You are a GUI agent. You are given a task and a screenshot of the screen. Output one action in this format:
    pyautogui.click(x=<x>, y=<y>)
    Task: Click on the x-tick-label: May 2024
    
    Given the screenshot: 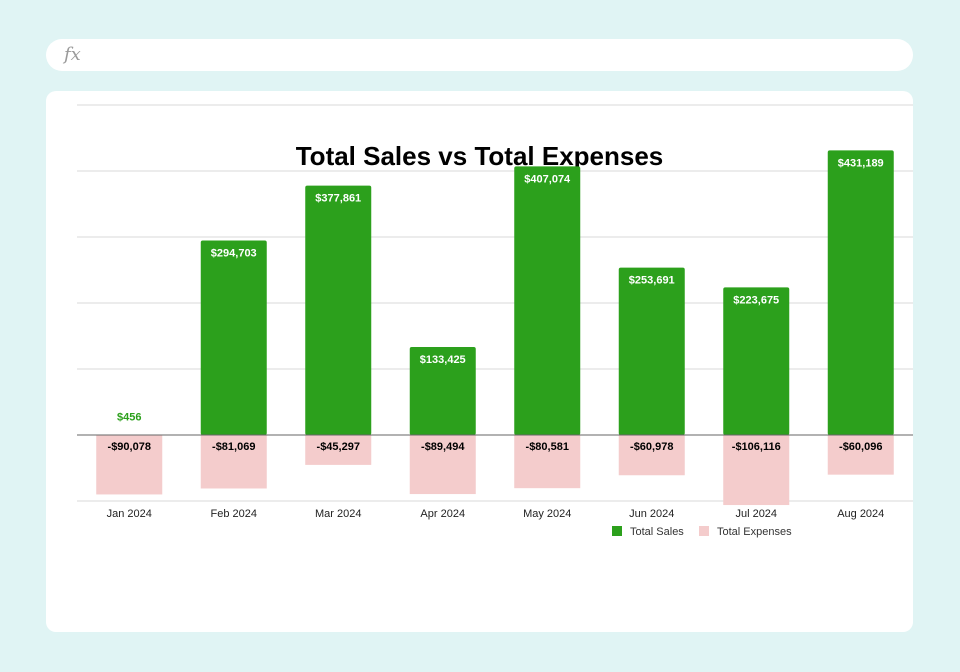 What is the action you would take?
    pyautogui.click(x=547, y=514)
    